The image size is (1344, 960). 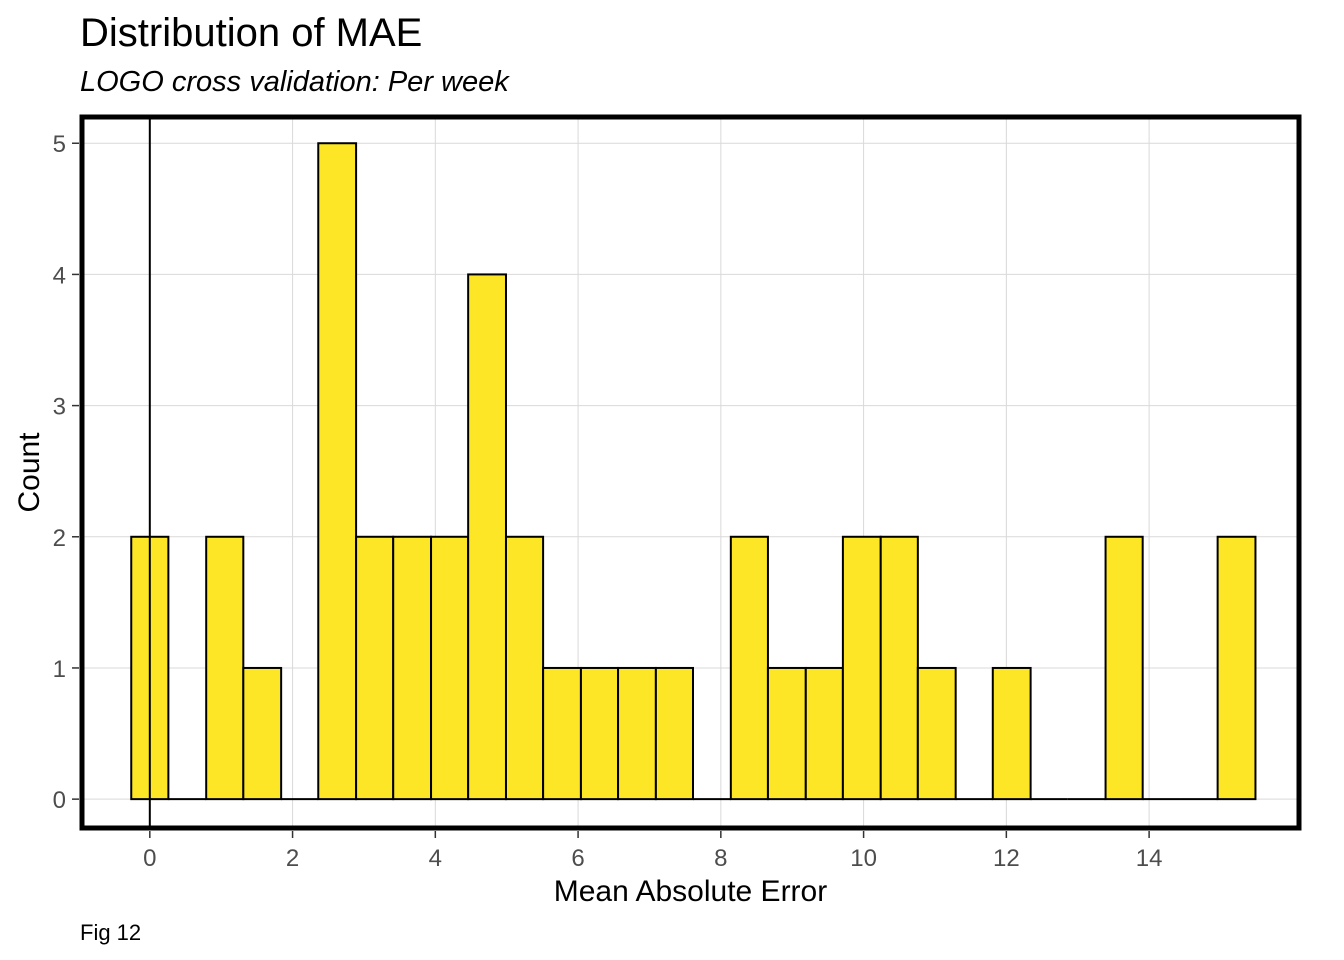 What do you see at coordinates (294, 82) in the screenshot?
I see `chart-subtitle: LOGO cross validation: Per week` at bounding box center [294, 82].